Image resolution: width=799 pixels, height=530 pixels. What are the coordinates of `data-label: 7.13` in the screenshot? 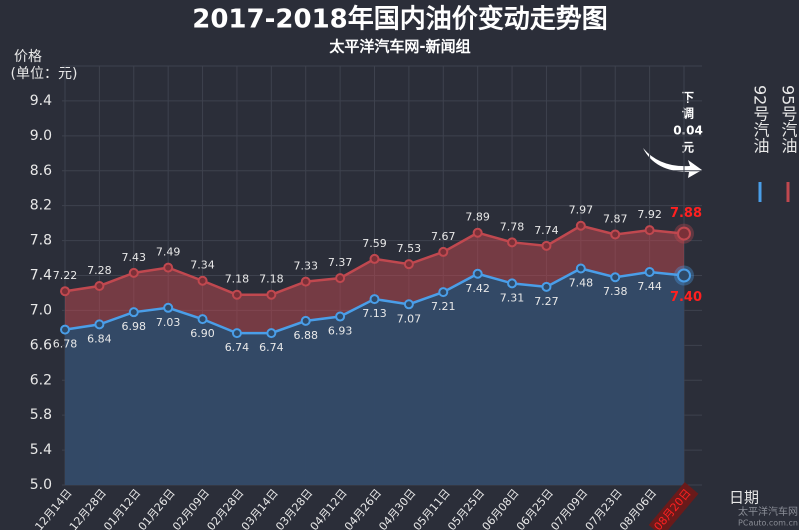 It's located at (374, 313).